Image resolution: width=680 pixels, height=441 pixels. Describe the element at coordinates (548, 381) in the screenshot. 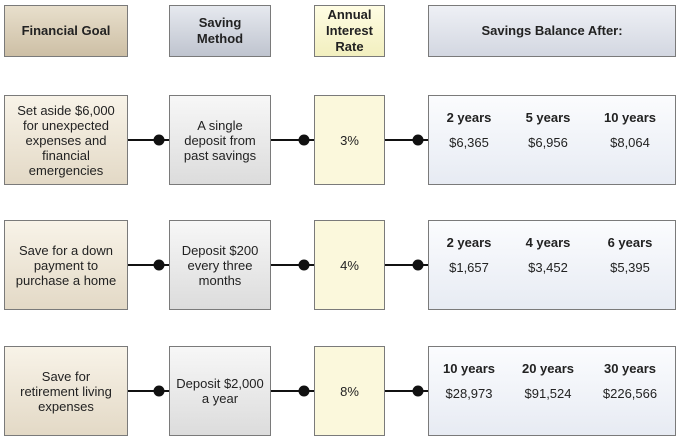

I see `row-3-balance-2: 20 years $91,524` at that location.